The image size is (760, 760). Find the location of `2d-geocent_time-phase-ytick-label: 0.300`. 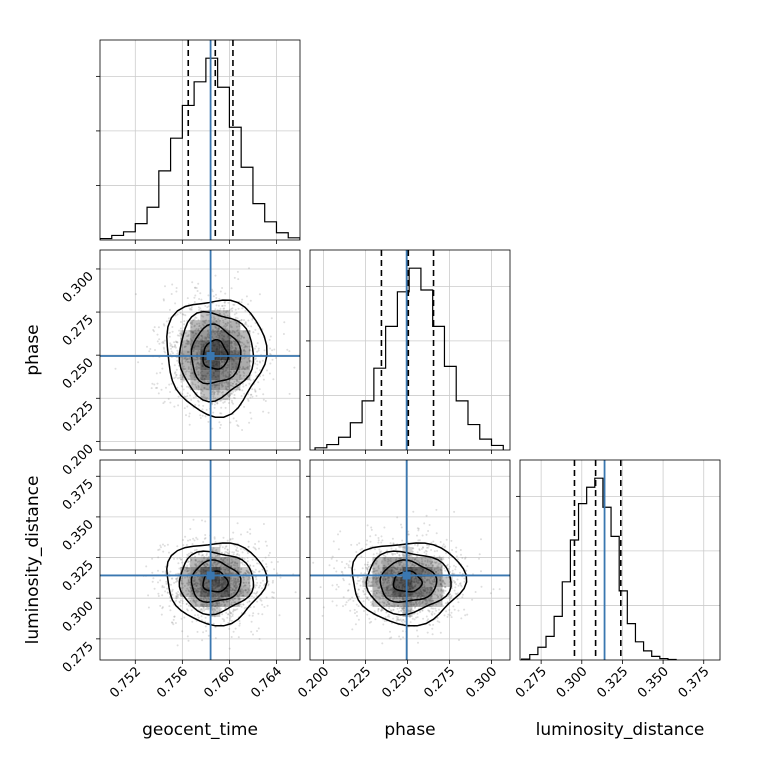

2d-geocent_time-phase-ytick-label: 0.300 is located at coordinates (78, 287).